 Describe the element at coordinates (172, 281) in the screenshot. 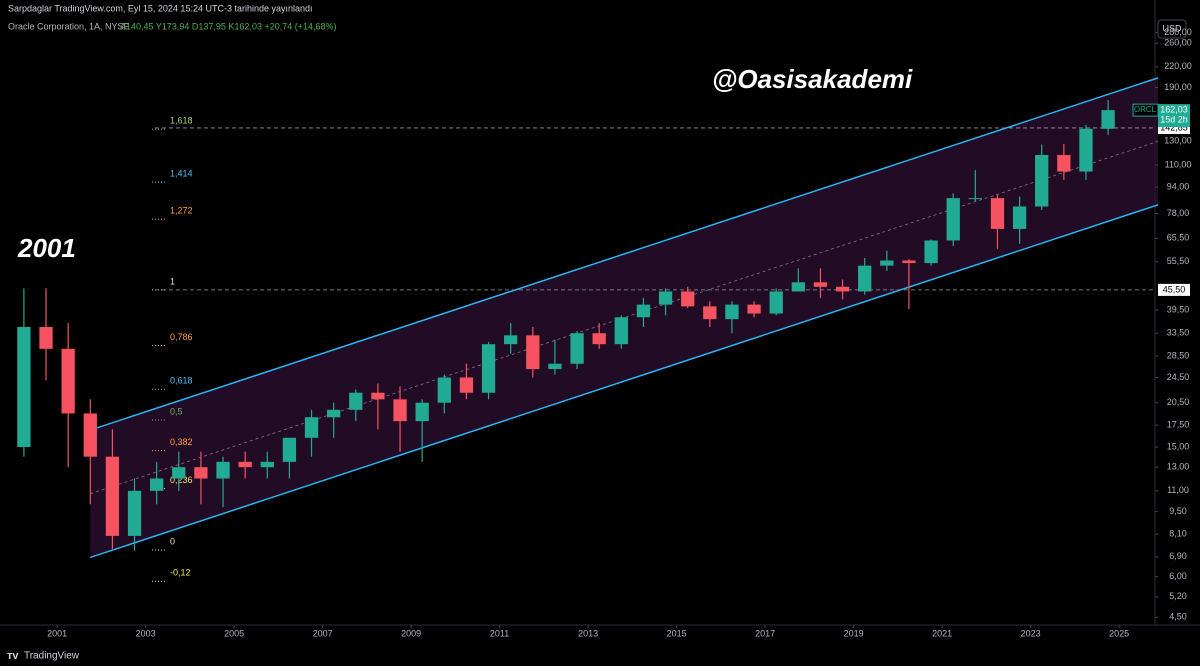

I see `fib-level-label: 1` at that location.